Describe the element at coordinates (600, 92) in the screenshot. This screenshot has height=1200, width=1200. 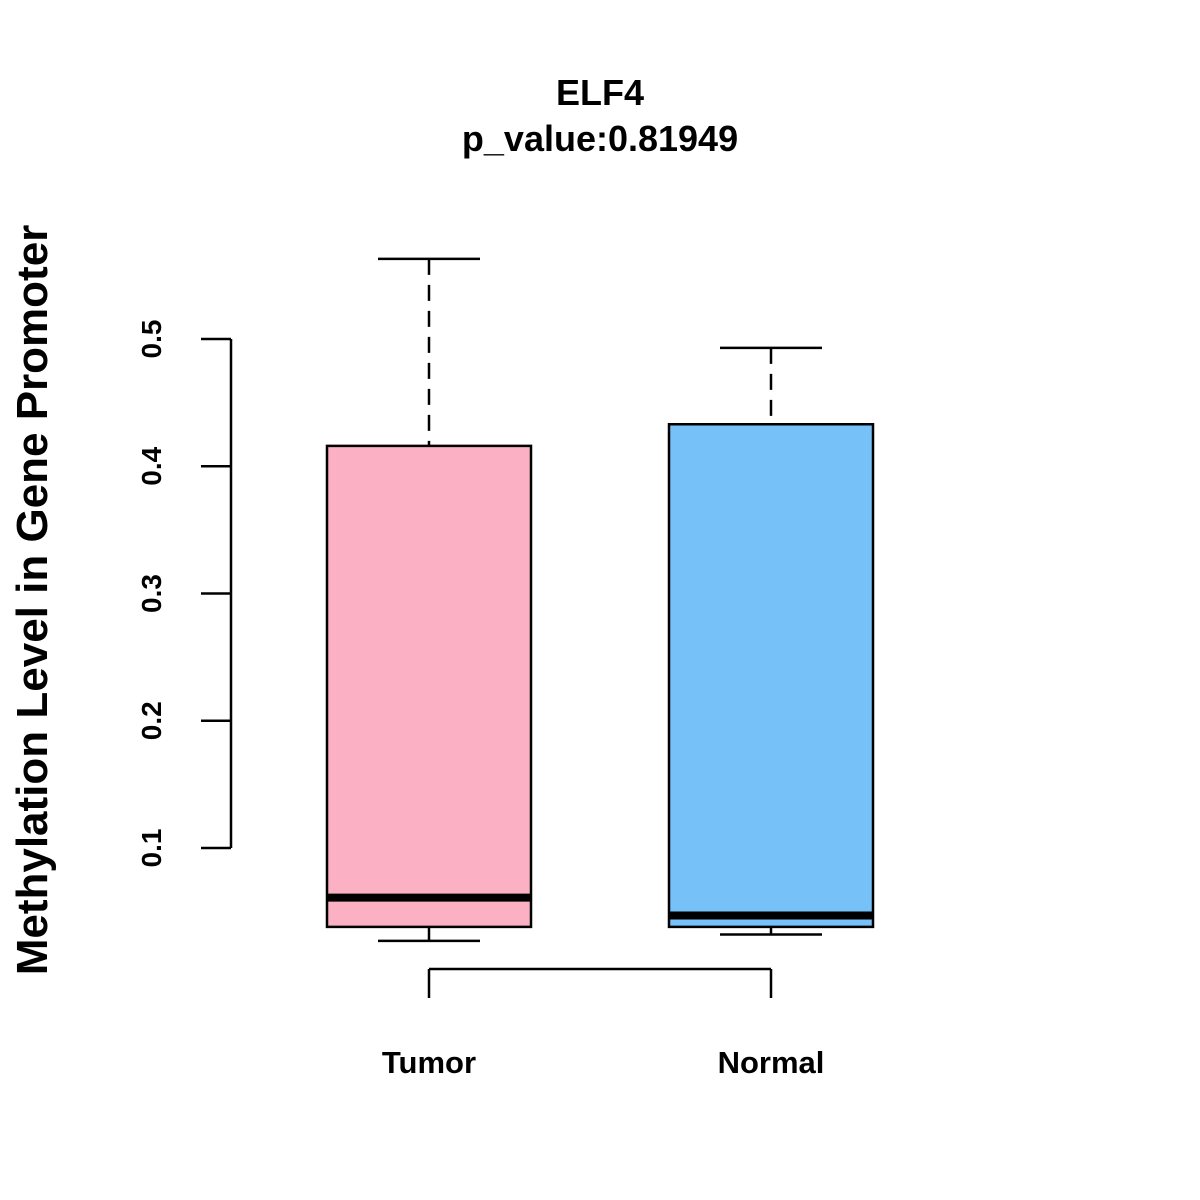
I see `chart-title: ELF4` at that location.